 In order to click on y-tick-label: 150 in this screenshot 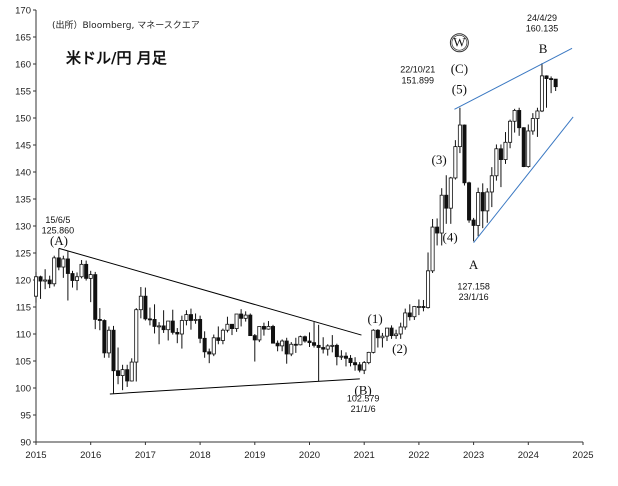, I will do `click(23, 118)`.